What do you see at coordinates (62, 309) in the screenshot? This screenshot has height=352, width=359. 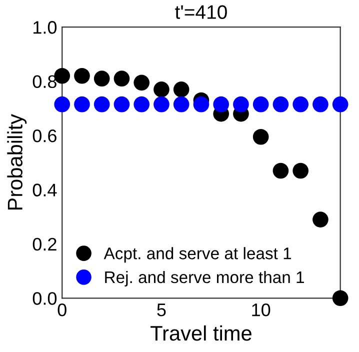 I see `x-tick-label: 0` at bounding box center [62, 309].